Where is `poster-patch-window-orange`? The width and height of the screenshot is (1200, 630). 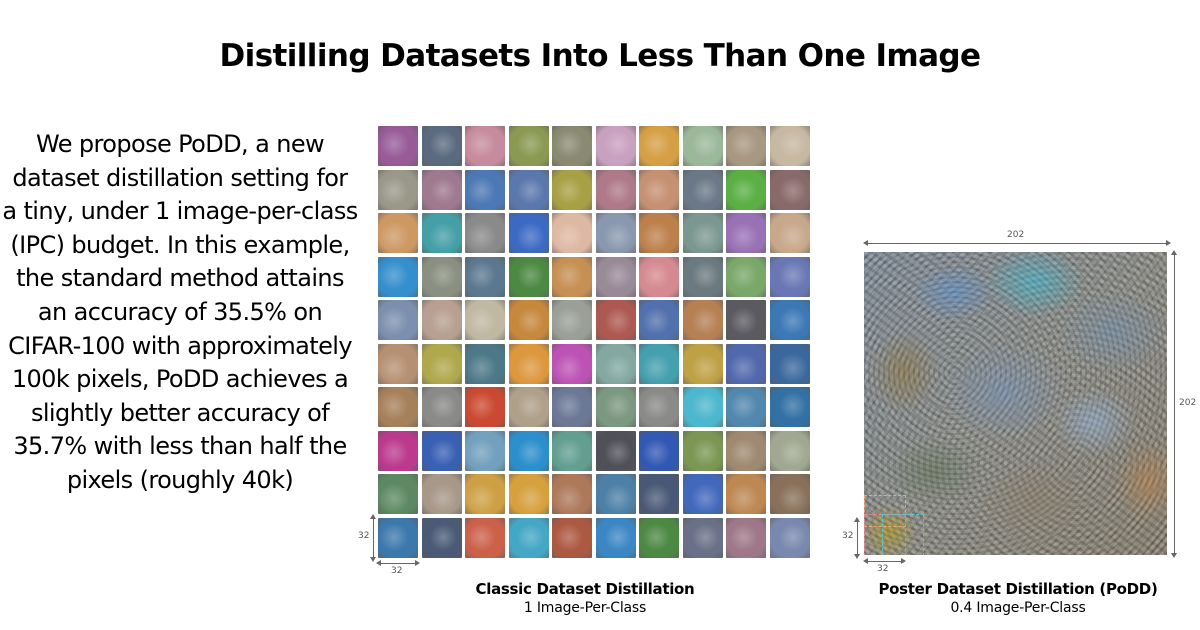
poster-patch-window-orange is located at coordinates (885, 511).